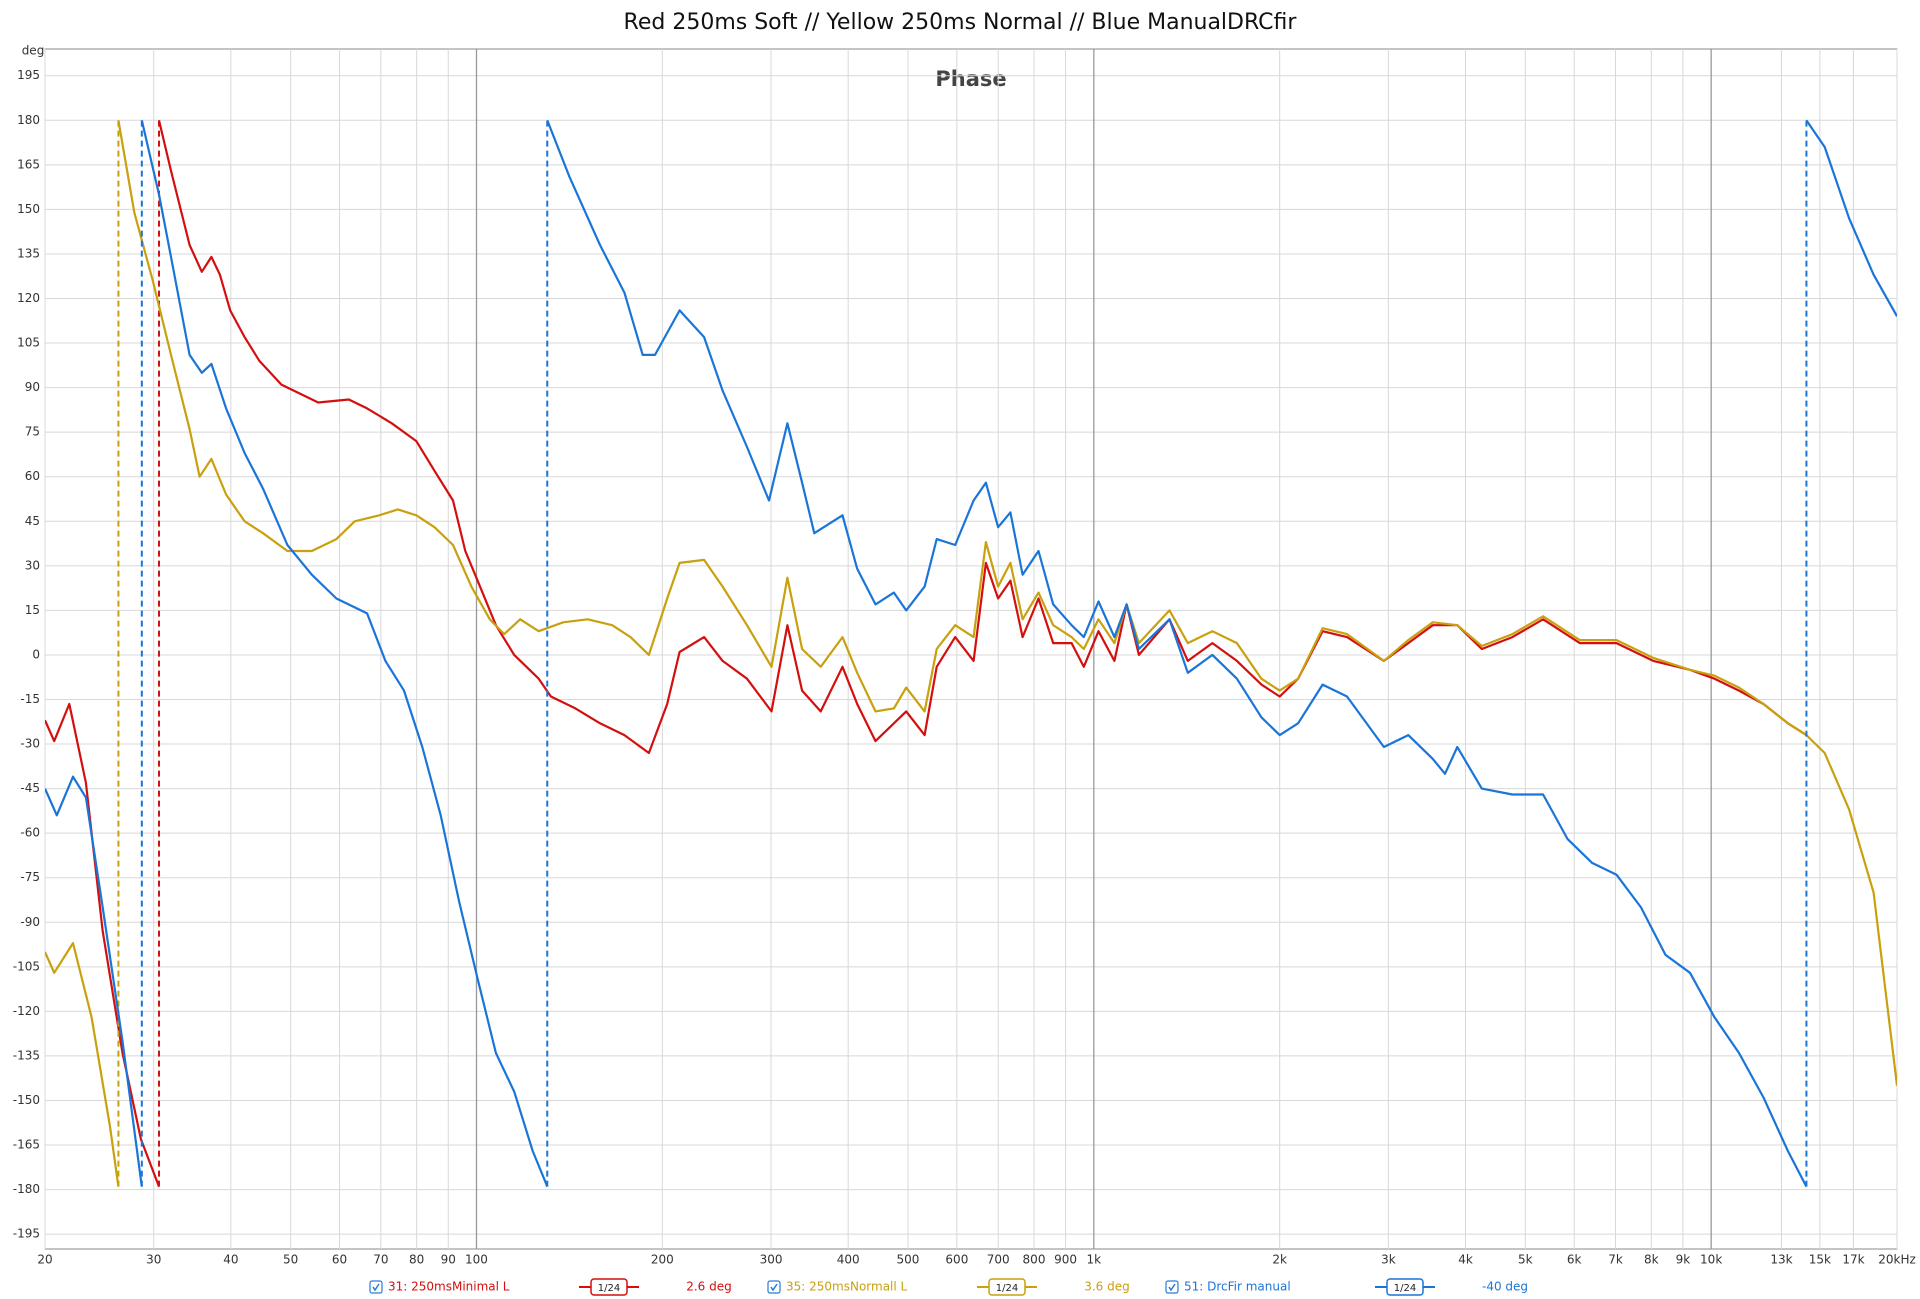 The height and width of the screenshot is (1299, 1920). I want to click on x-tick-label: 50, so click(290, 1260).